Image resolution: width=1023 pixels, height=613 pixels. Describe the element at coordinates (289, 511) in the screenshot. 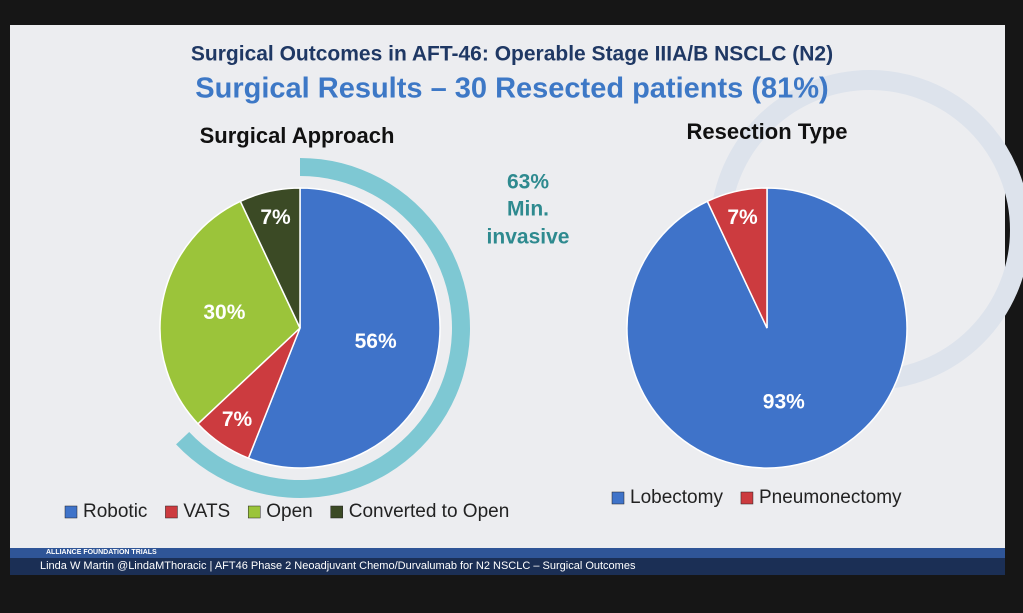

I see `legend-label: Open` at that location.